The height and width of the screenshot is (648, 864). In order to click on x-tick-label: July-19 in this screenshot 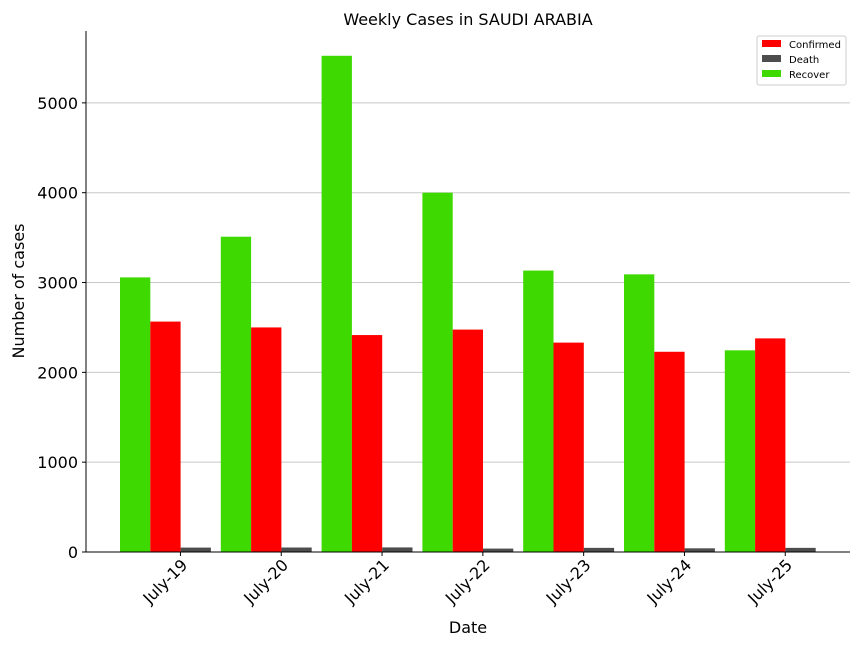, I will do `click(165, 581)`.